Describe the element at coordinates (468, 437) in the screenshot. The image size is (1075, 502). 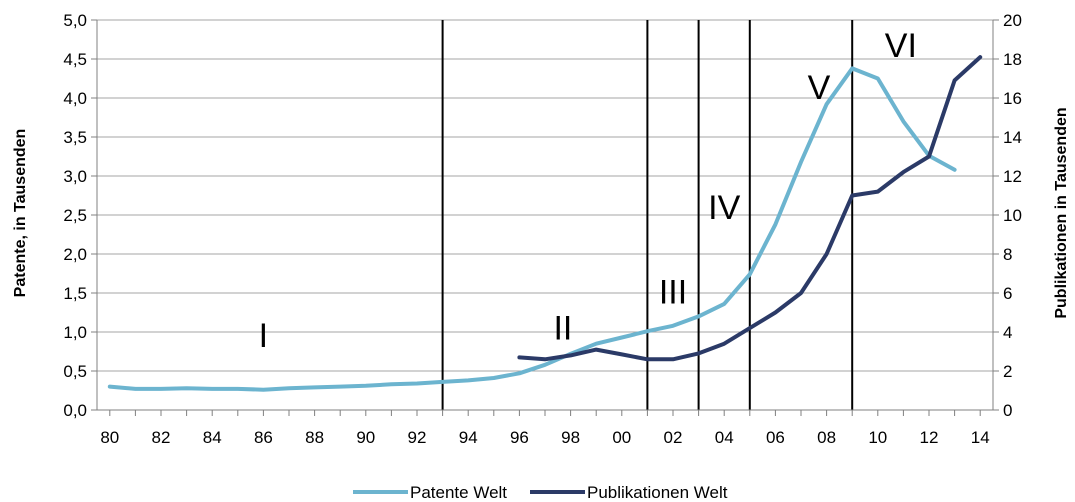
I see `x-tick-label: 94` at that location.